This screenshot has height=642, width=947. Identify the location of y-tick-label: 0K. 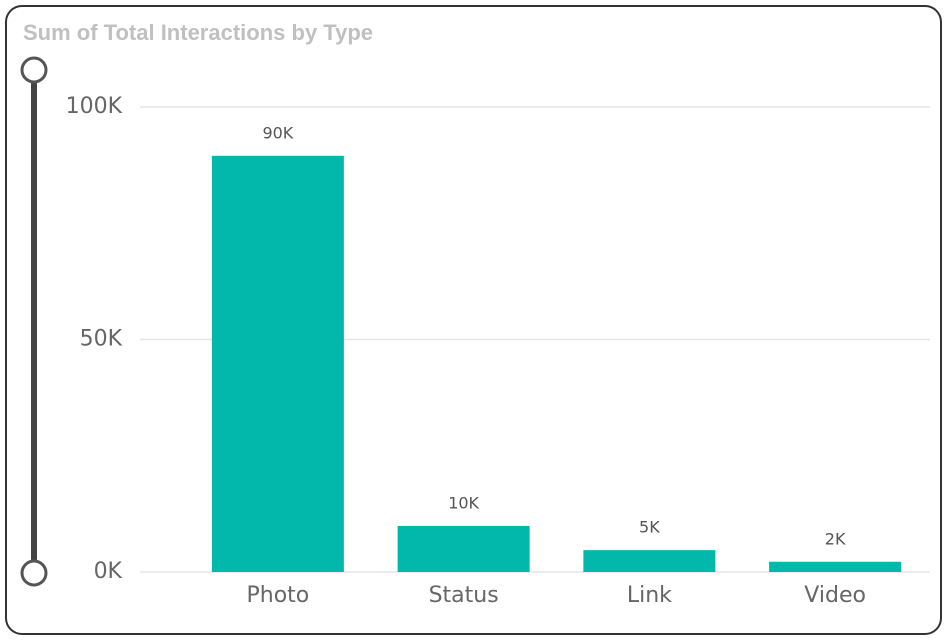
(108, 571).